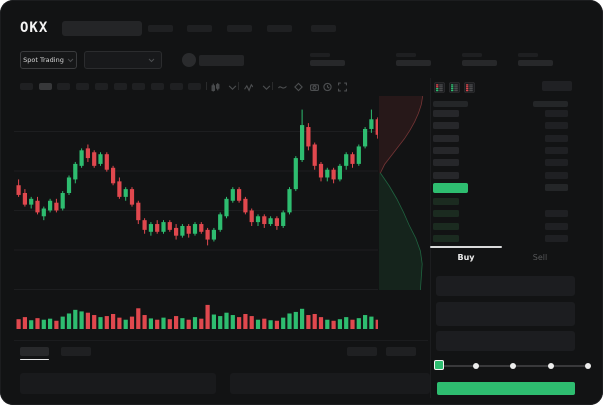 Image resolution: width=603 pixels, height=405 pixels. I want to click on market-type-label: Spot Trading, so click(43, 60).